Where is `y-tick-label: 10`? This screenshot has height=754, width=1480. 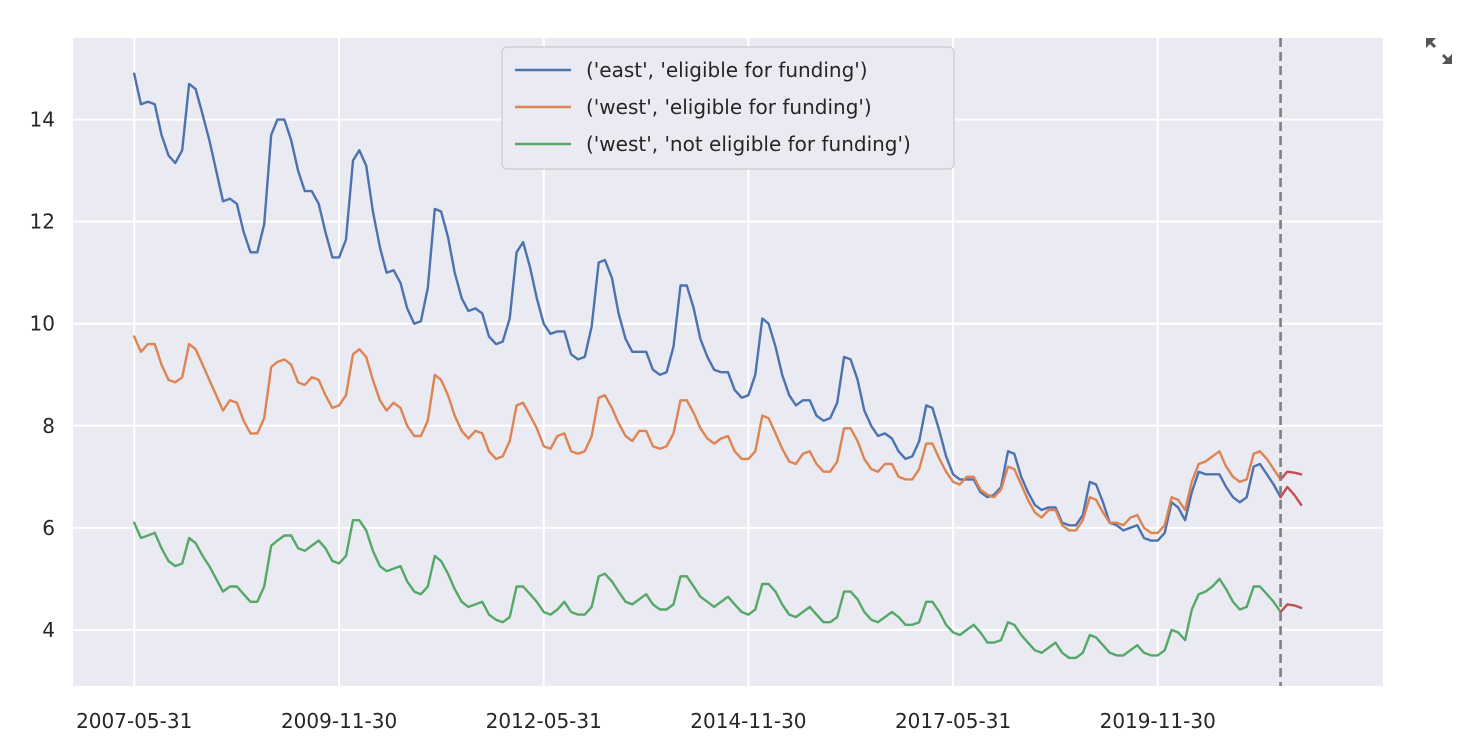
y-tick-label: 10 is located at coordinates (42, 324).